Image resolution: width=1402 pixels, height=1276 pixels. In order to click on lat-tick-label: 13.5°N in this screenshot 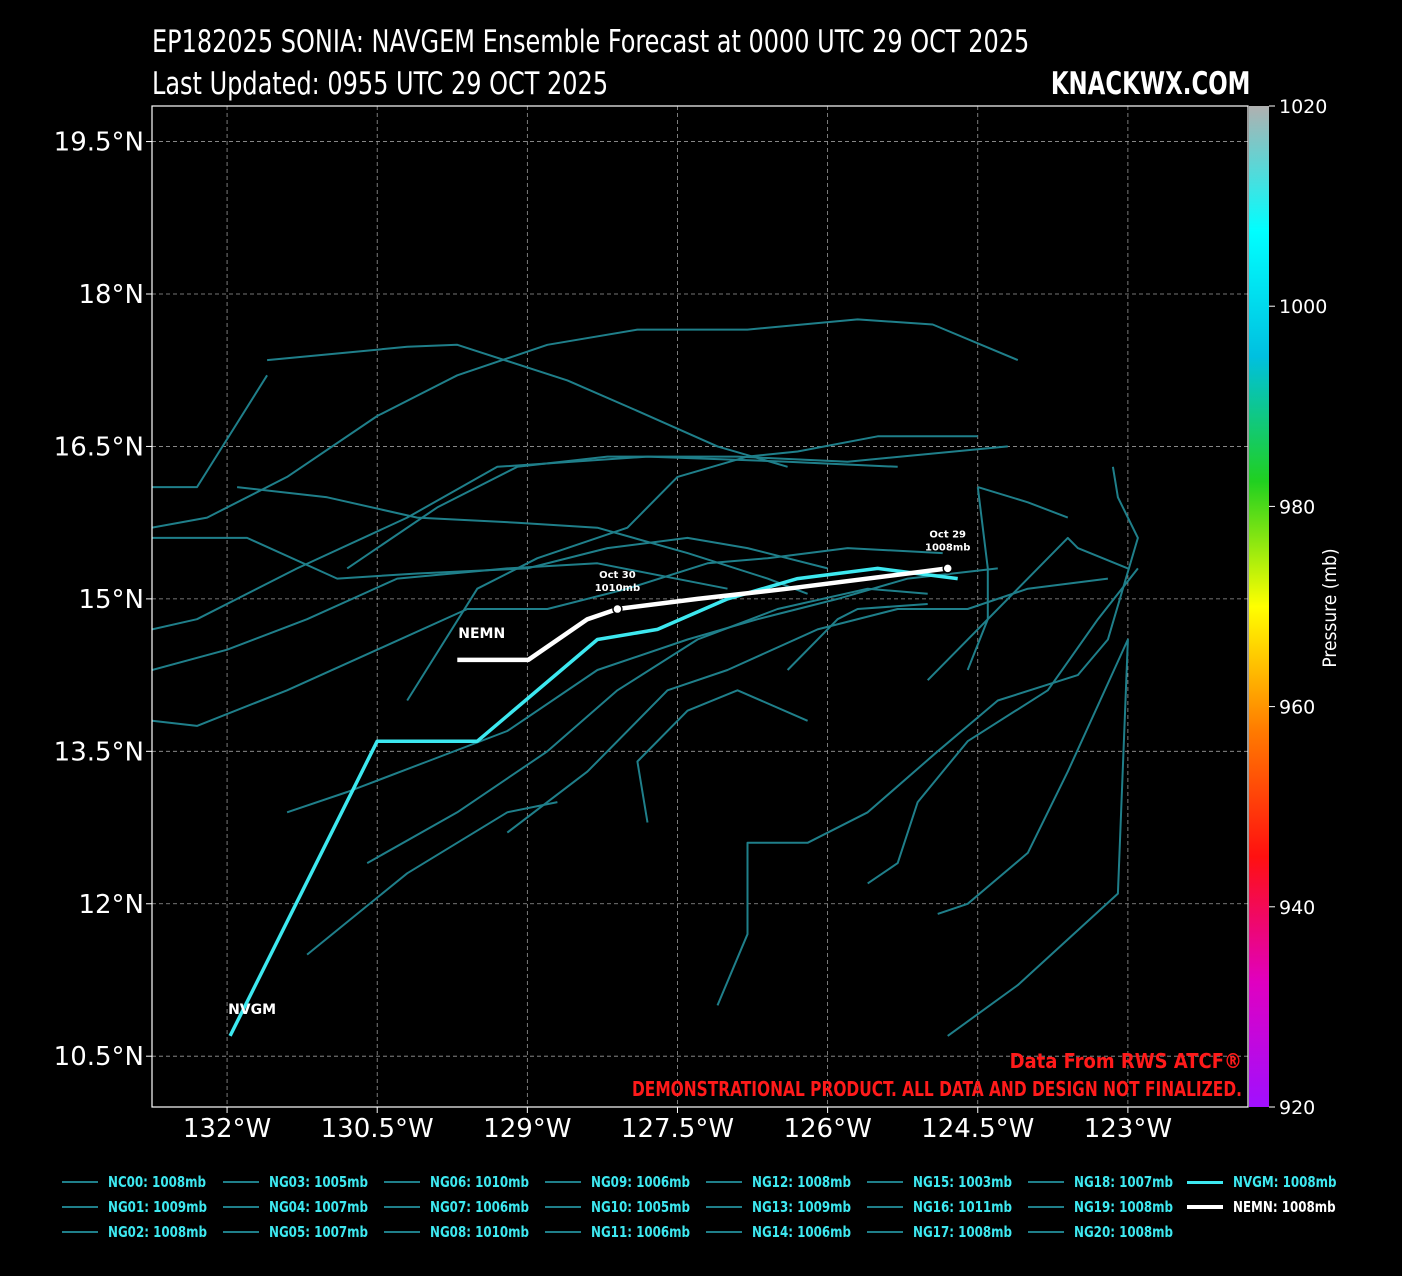, I will do `click(99, 752)`.